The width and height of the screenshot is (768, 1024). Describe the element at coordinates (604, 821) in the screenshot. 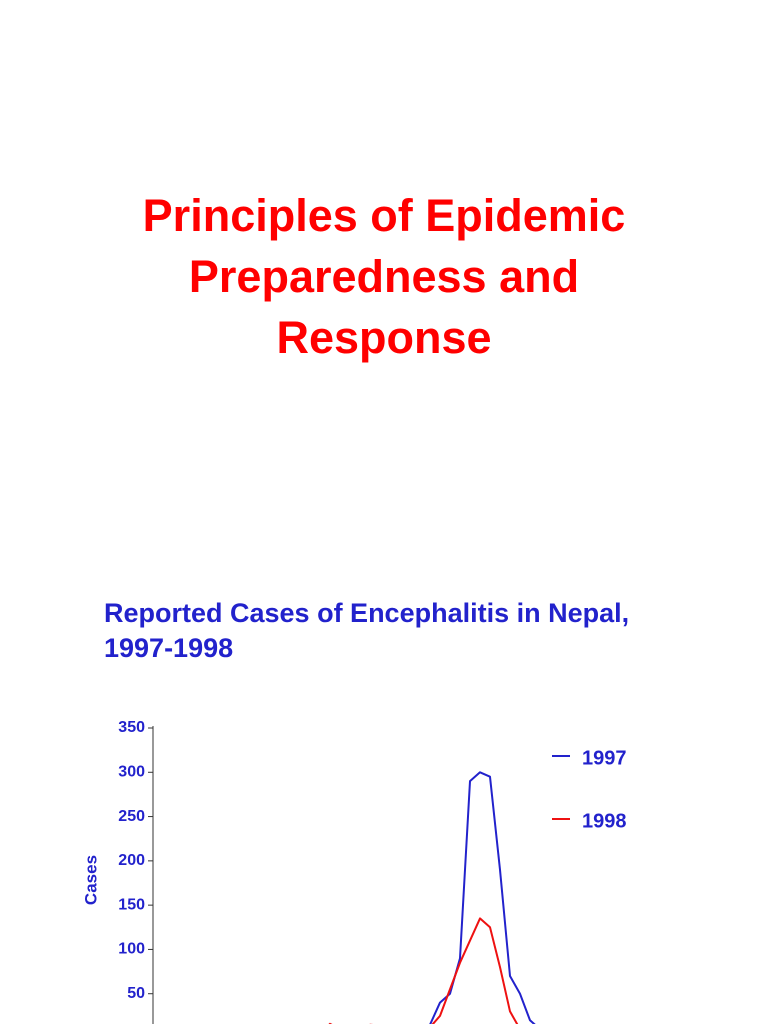

I see `legend-label: 1998` at that location.